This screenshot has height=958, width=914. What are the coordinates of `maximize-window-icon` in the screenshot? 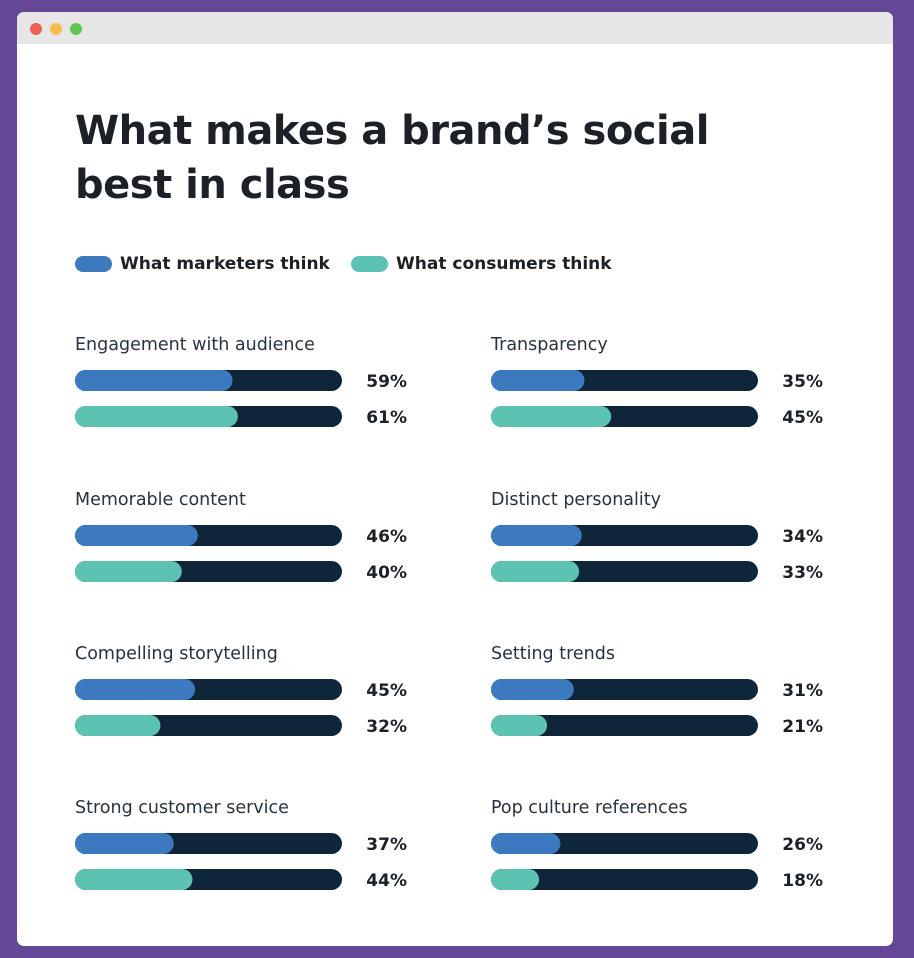 It's located at (76, 29).